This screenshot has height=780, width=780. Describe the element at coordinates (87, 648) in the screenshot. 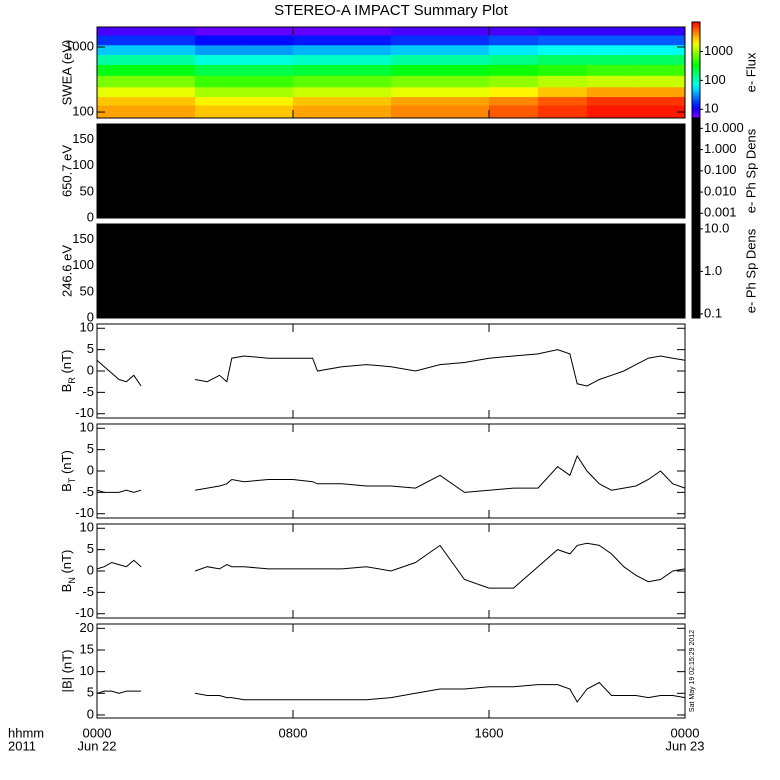

I see `y-tick-label: 15` at that location.